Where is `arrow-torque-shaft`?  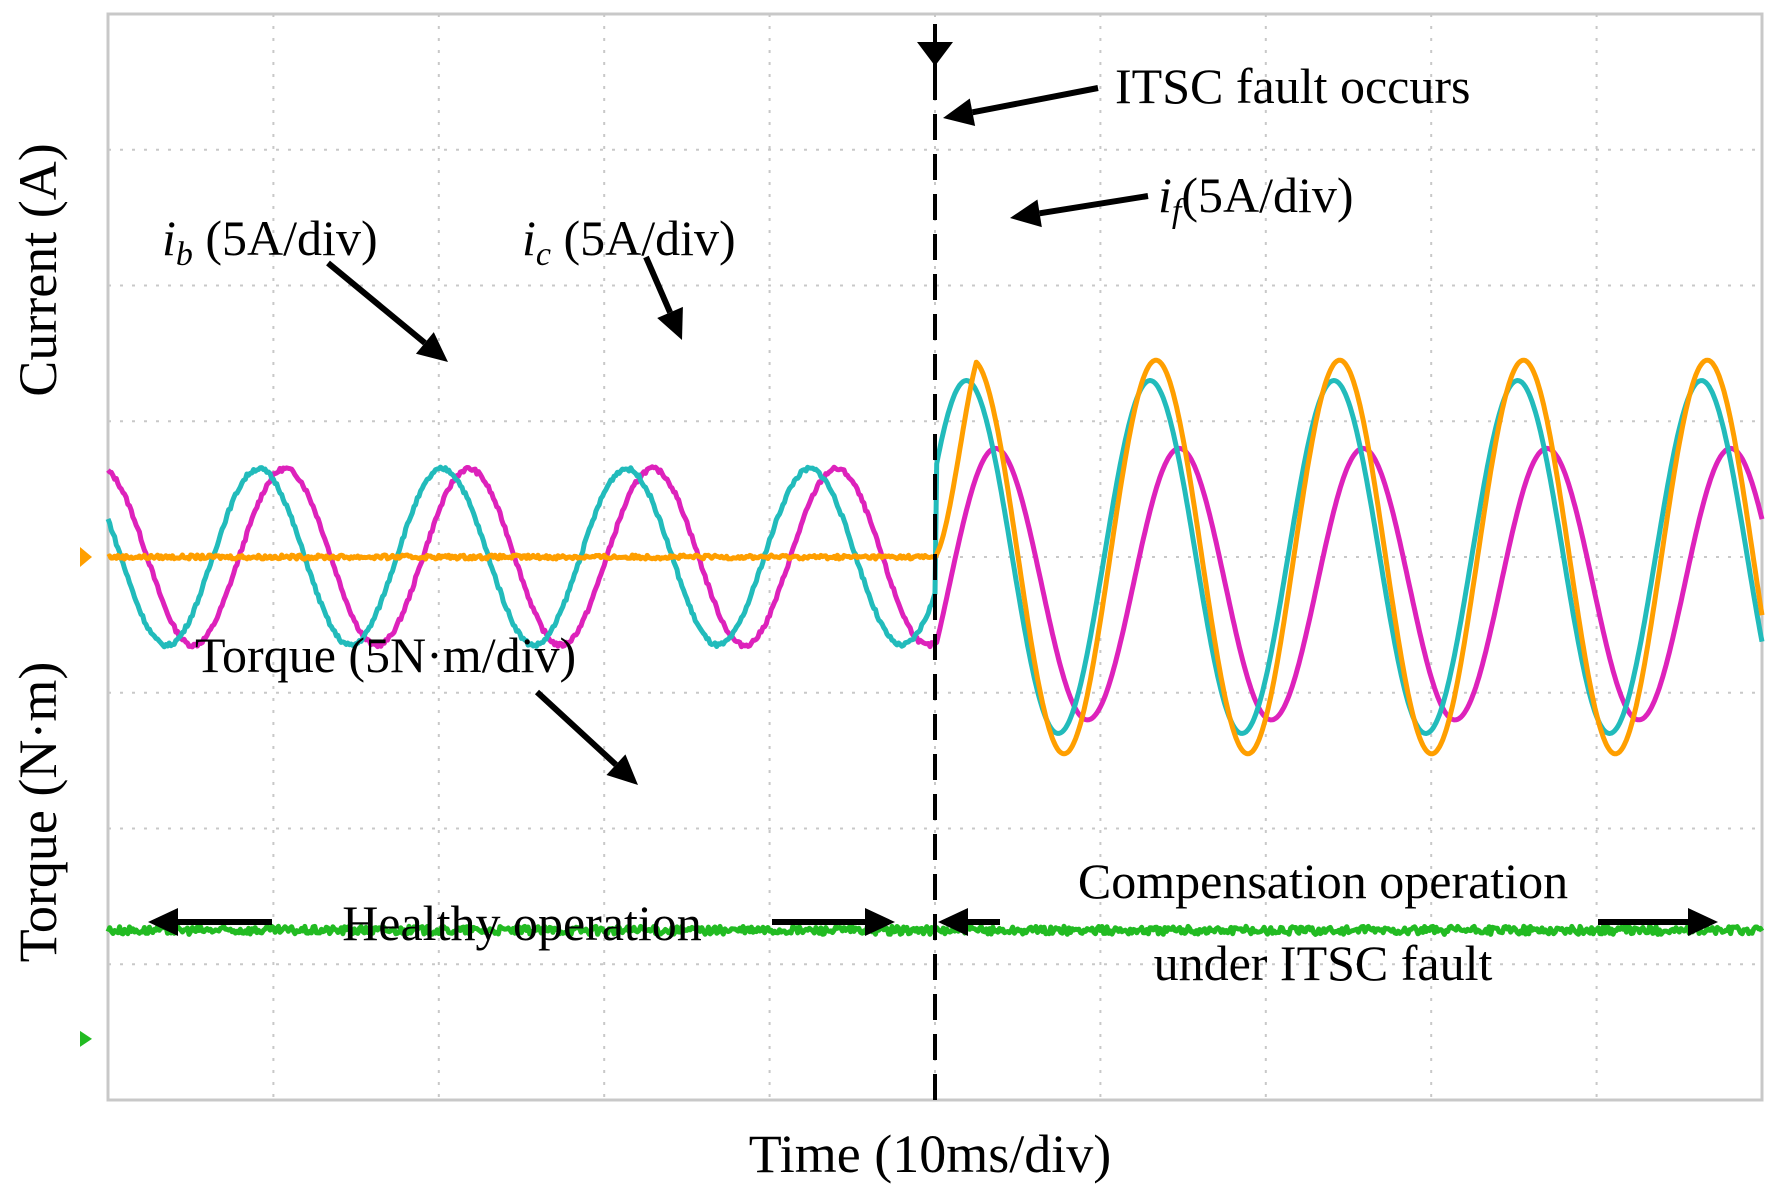 arrow-torque-shaft is located at coordinates (576, 728).